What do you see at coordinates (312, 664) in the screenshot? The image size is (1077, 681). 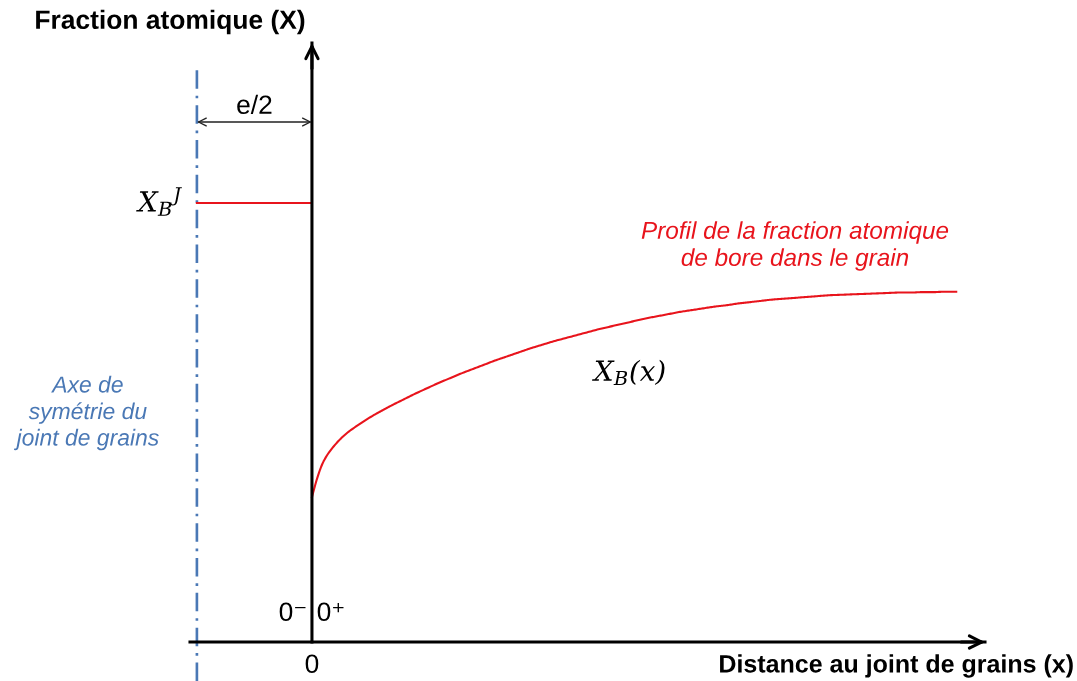 I see `text: 0` at bounding box center [312, 664].